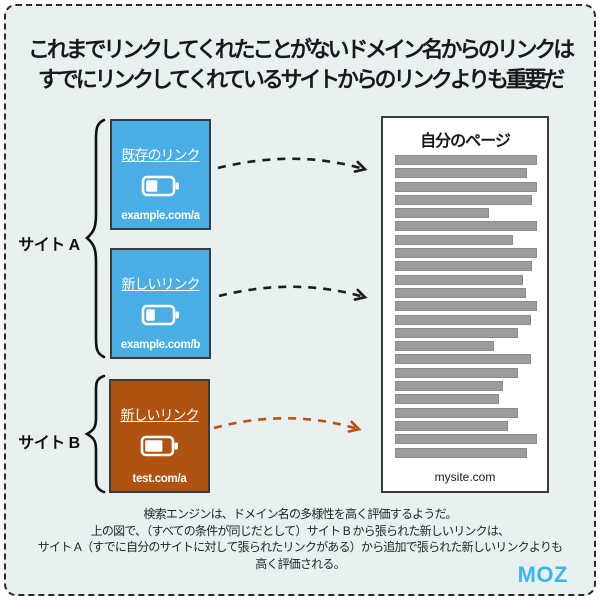 The width and height of the screenshot is (600, 600). I want to click on heading-line-1: これまでリンクしてくれたことがないドメイン名からのリンクは, so click(301, 49).